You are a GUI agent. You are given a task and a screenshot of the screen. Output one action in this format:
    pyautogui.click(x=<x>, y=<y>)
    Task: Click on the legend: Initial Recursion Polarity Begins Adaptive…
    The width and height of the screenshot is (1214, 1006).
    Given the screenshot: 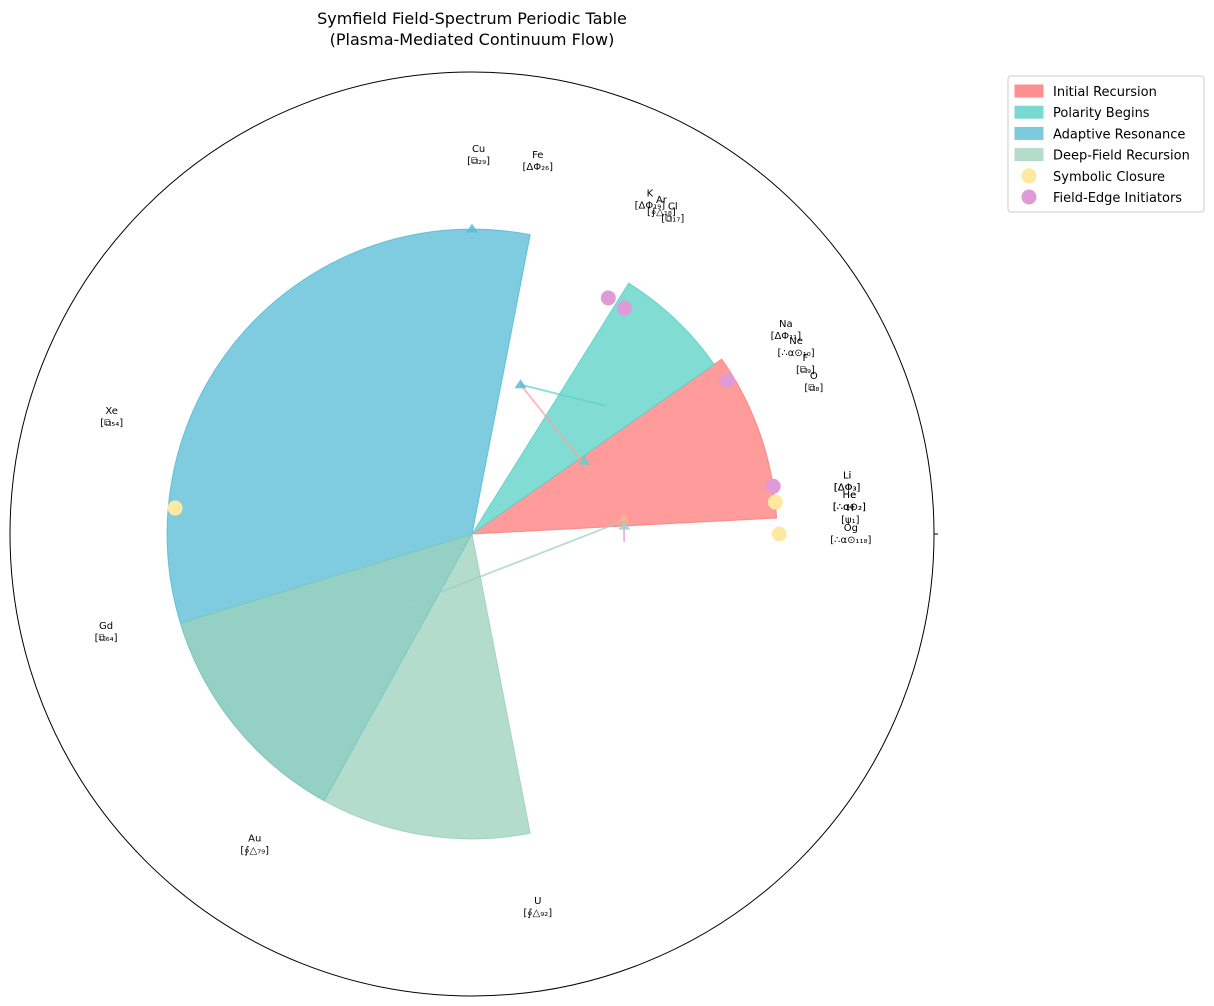 What is the action you would take?
    pyautogui.click(x=1106, y=144)
    